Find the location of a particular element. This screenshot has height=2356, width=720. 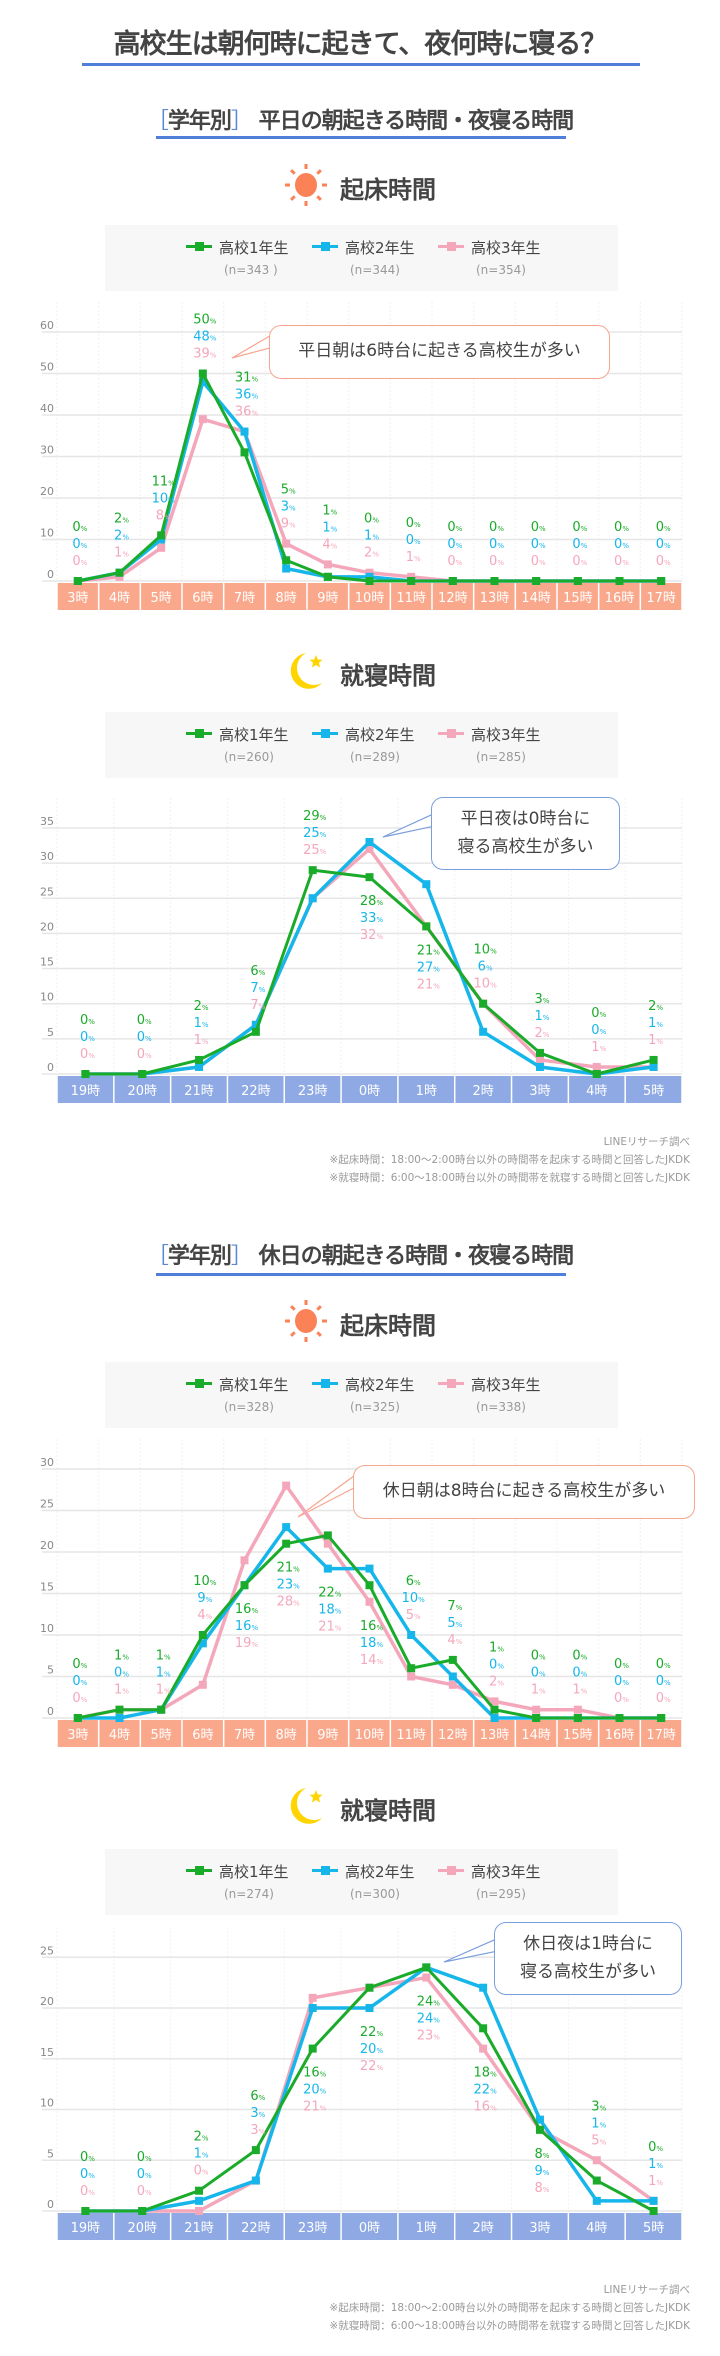

x-tick-label: 16時 is located at coordinates (620, 598).